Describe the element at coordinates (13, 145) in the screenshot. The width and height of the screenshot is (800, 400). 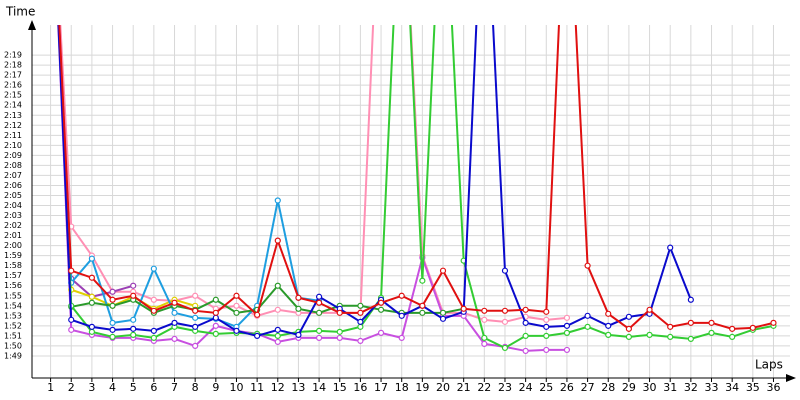
I see `y-tick-label: 2:10` at that location.